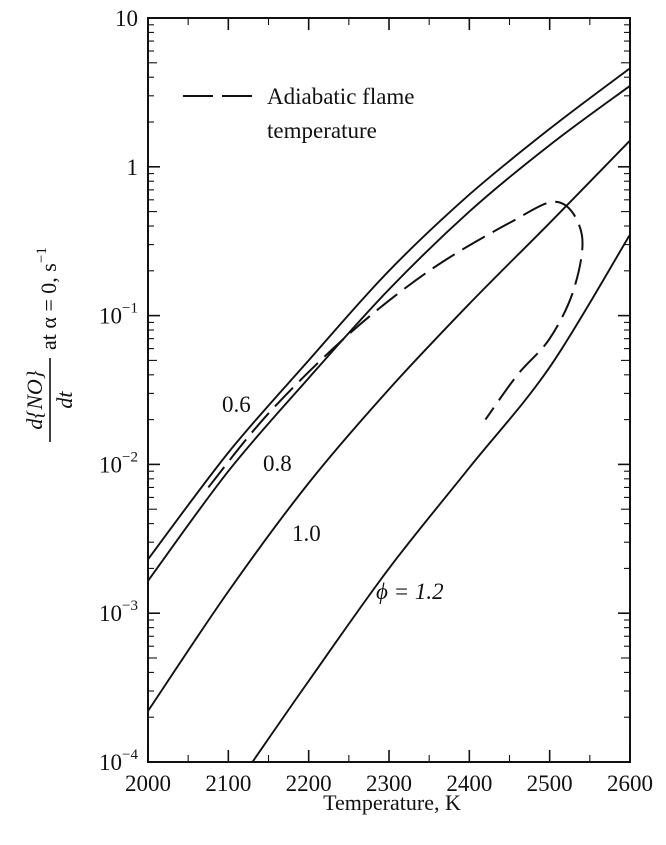 The width and height of the screenshot is (666, 845). Describe the element at coordinates (392, 802) in the screenshot. I see `x-axis-title: Temperature, K` at that location.